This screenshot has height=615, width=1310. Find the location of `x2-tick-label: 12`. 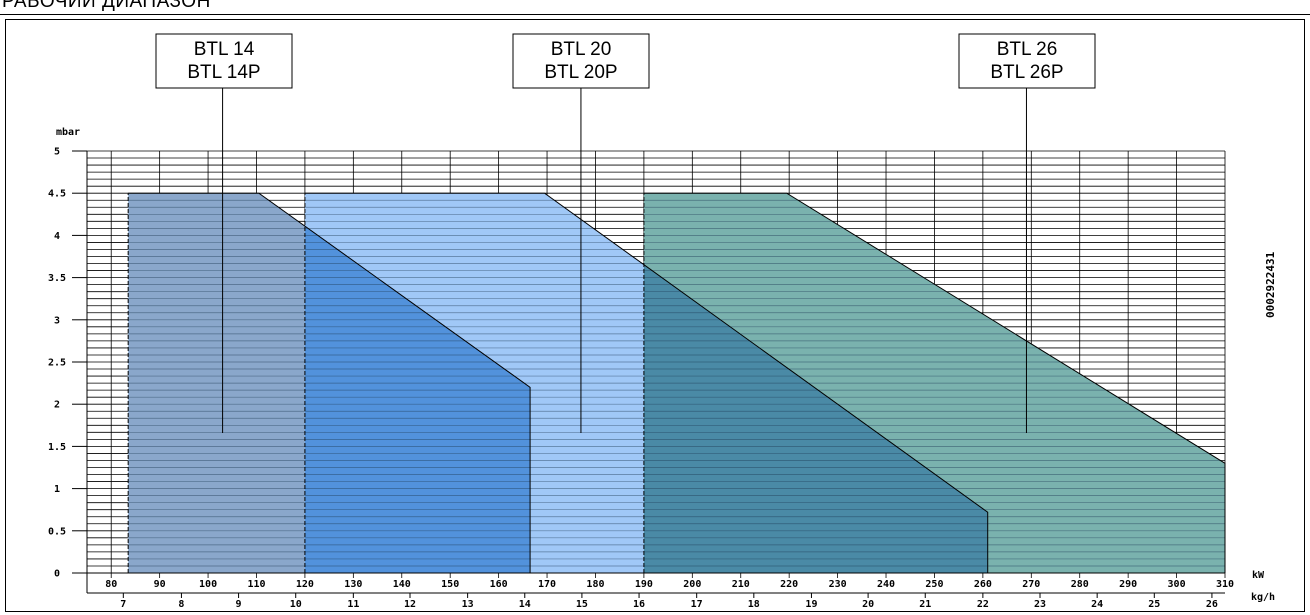

x2-tick-label: 12 is located at coordinates (410, 604).